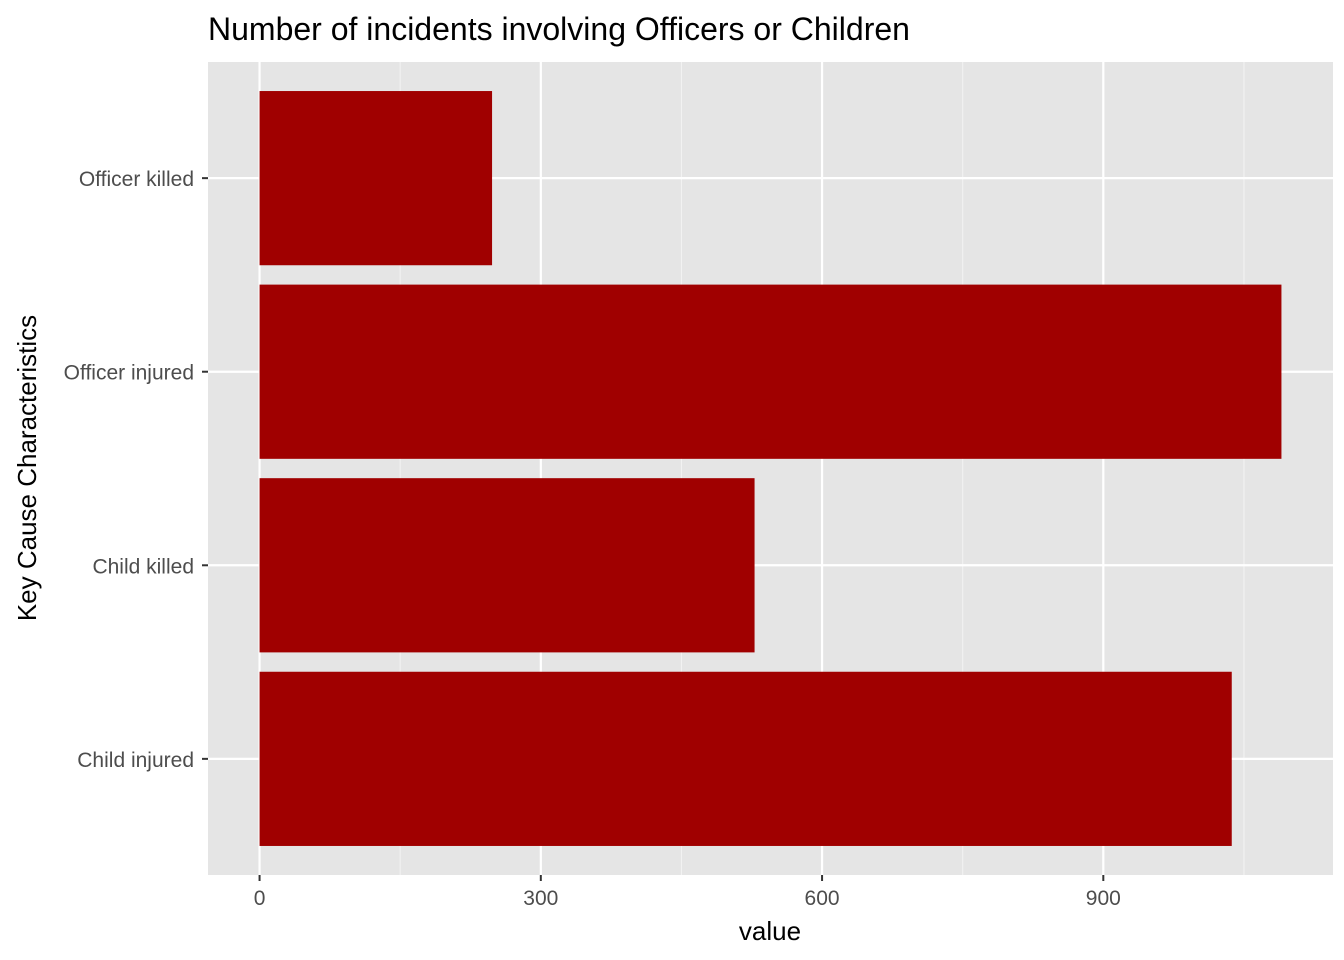  I want to click on x-tick-label: 0, so click(260, 898).